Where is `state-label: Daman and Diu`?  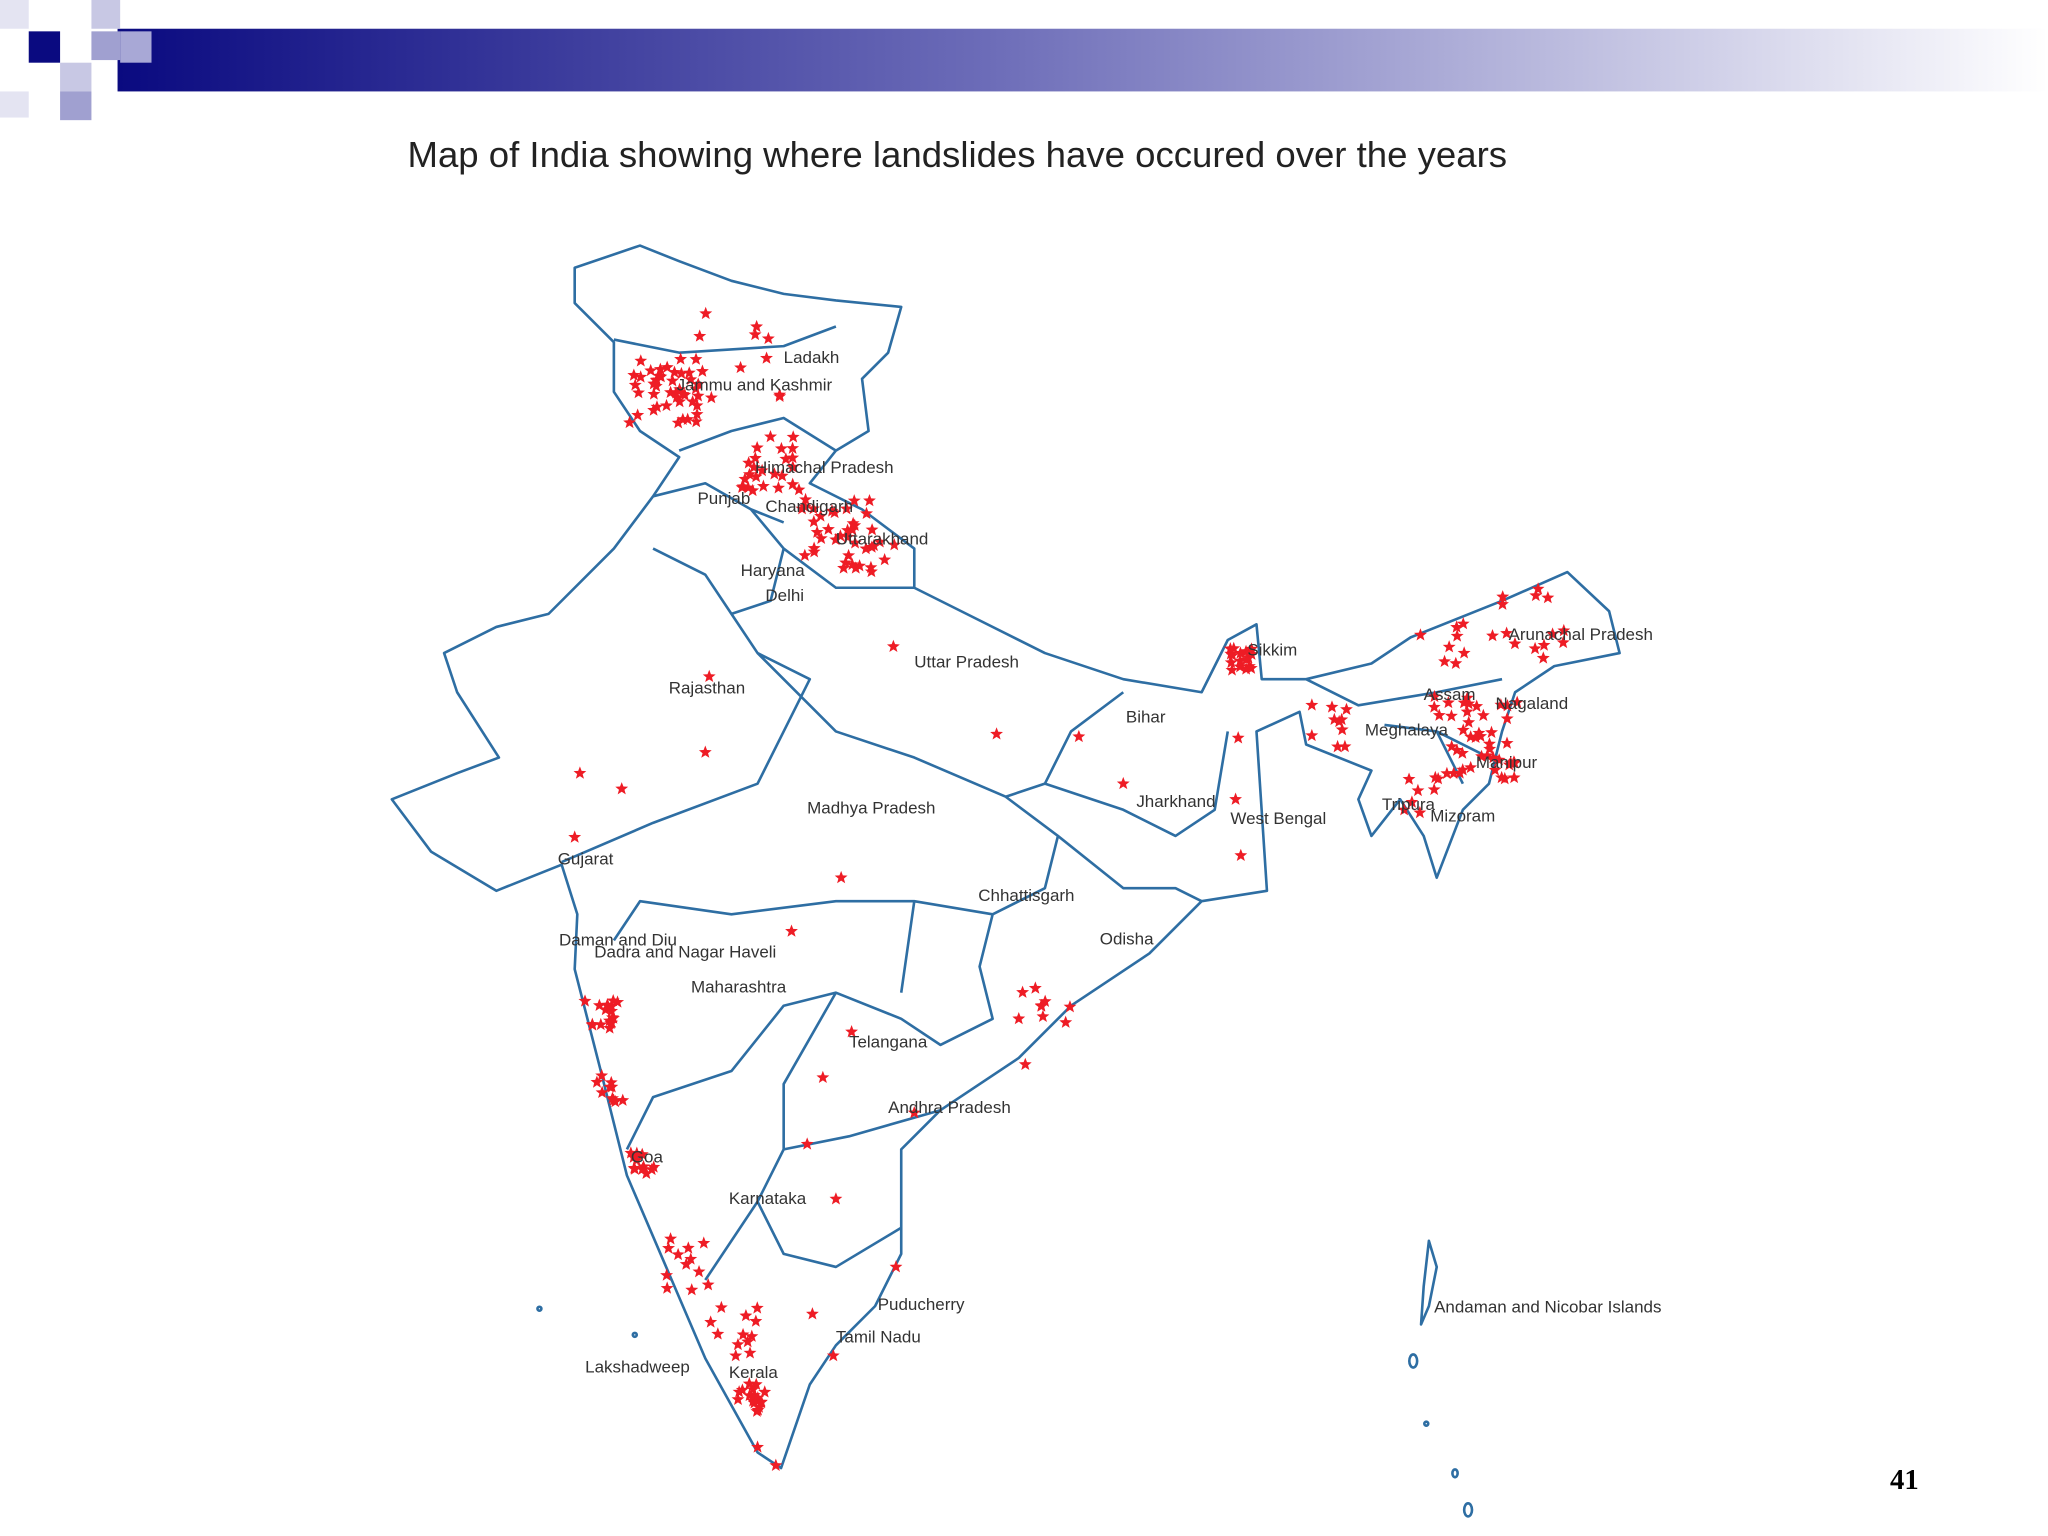
state-label: Daman and Diu is located at coordinates (618, 940).